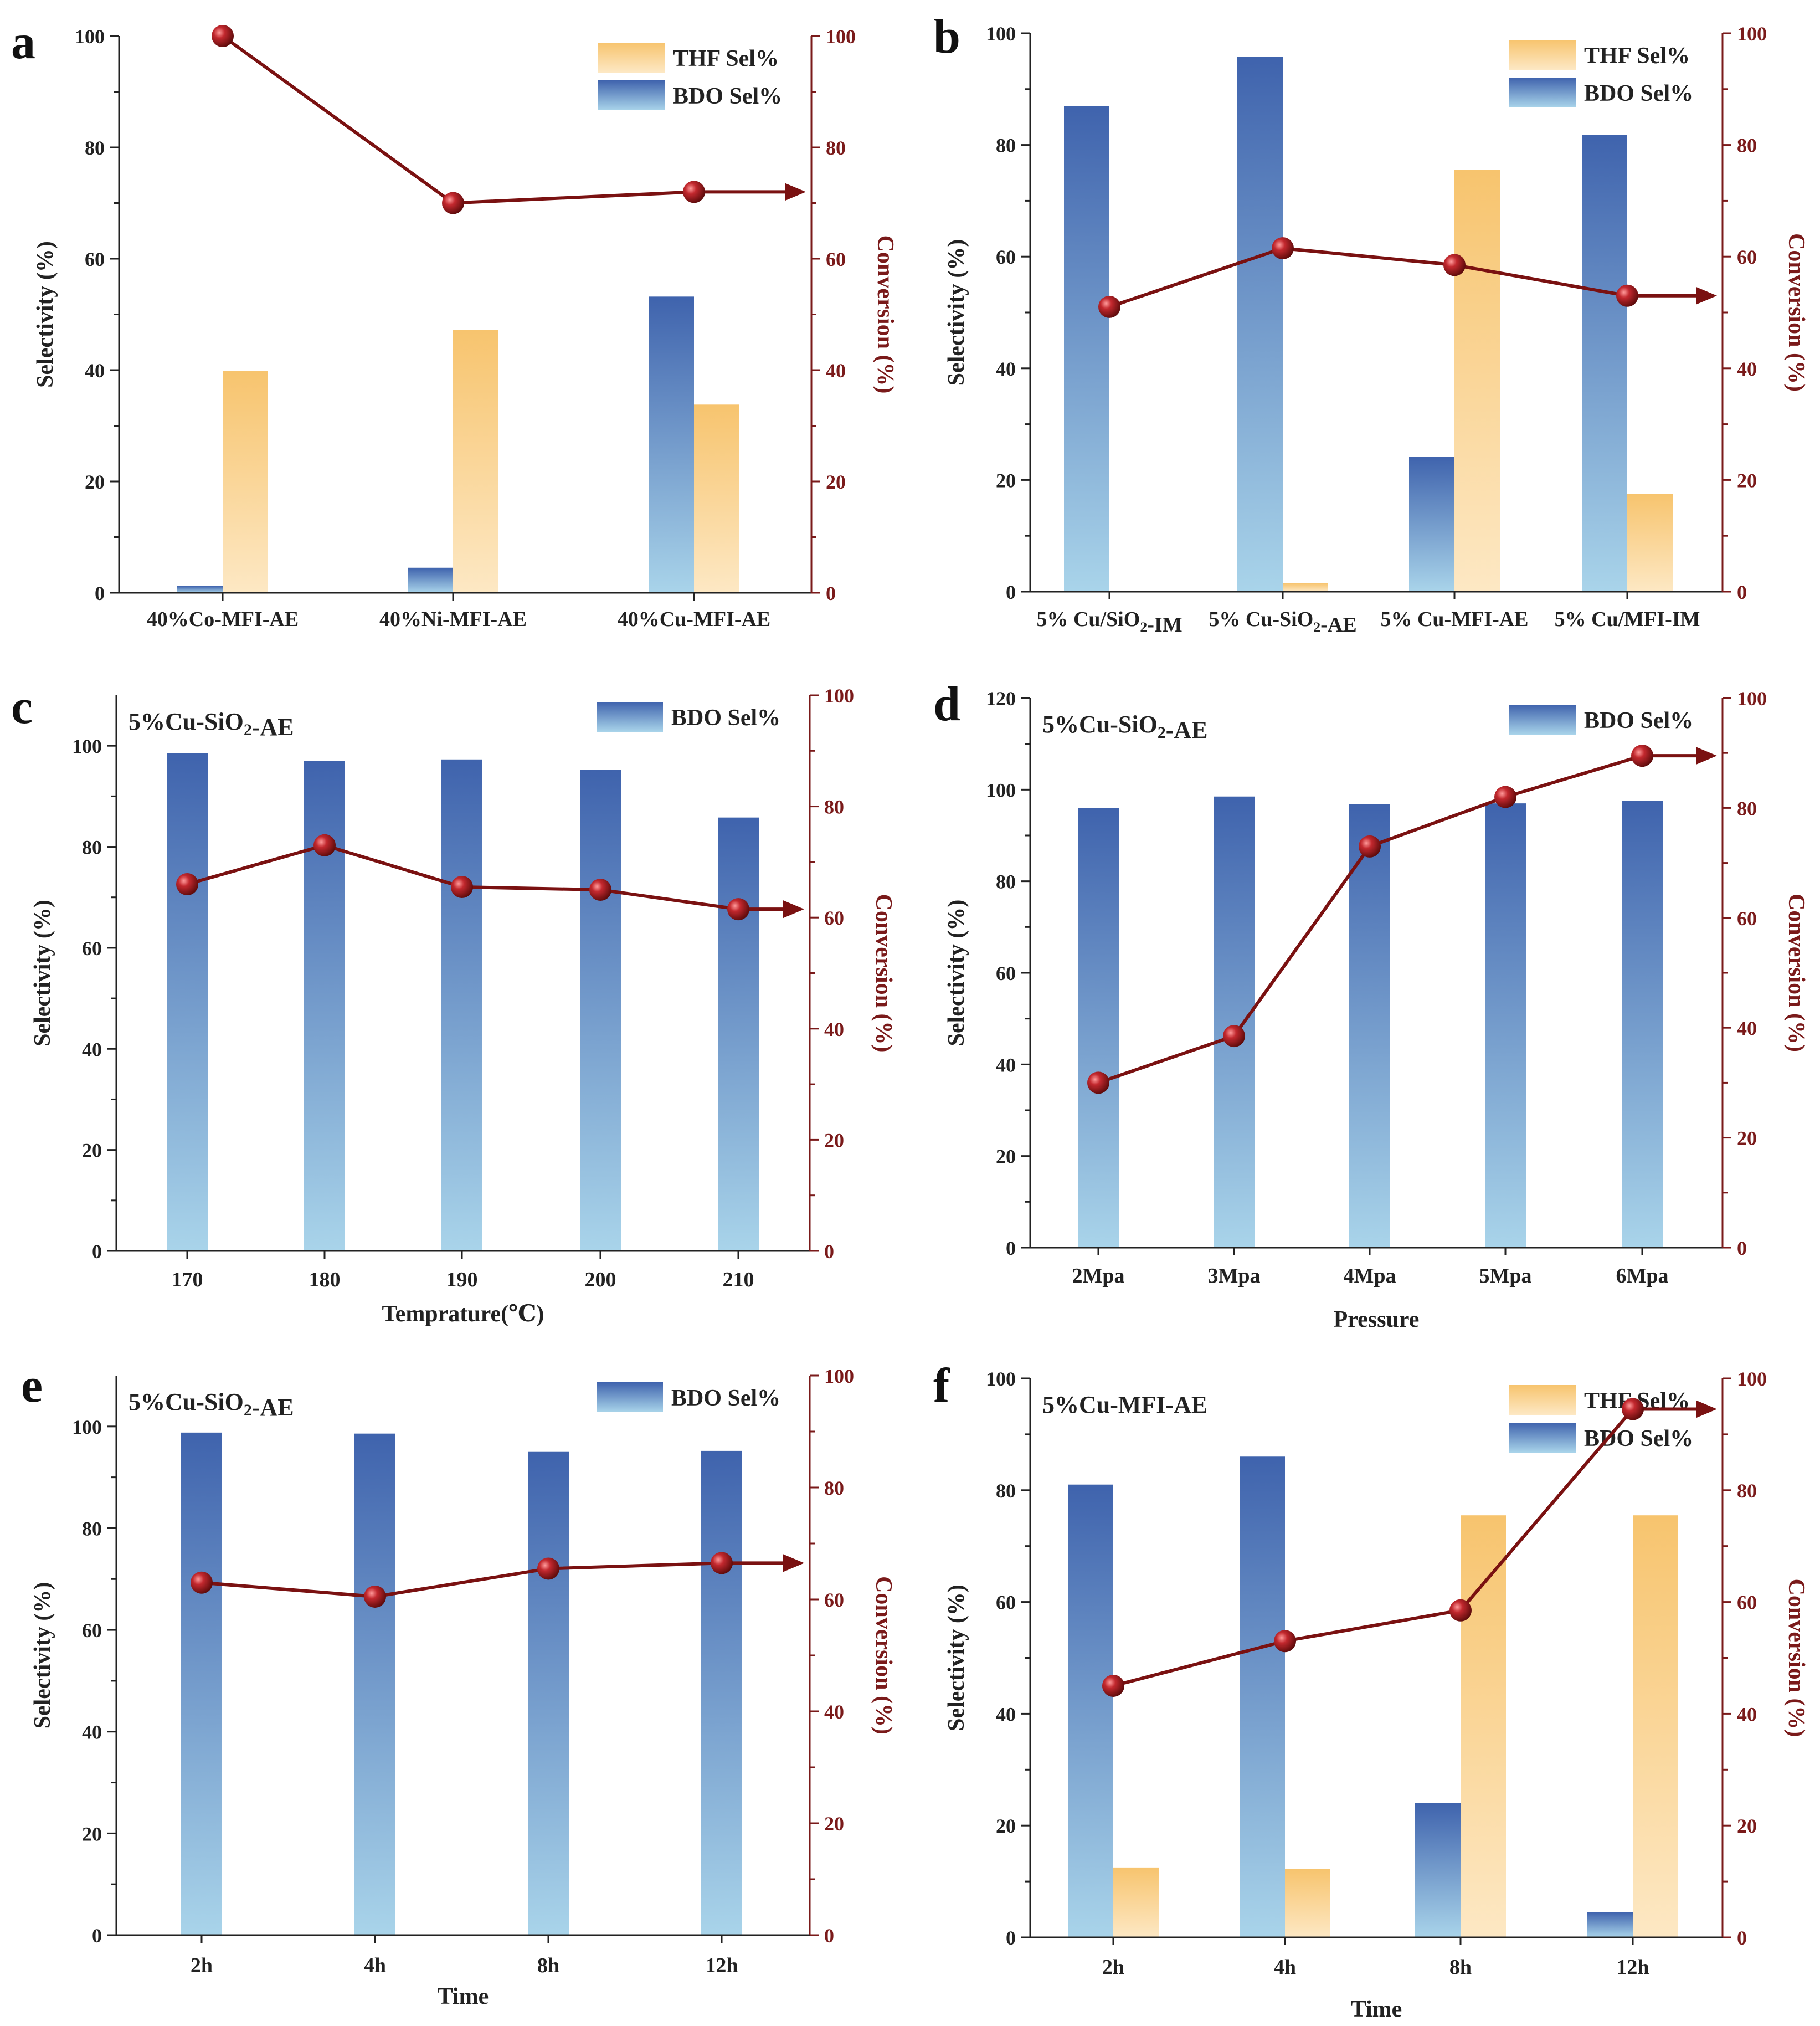 The image size is (1820, 2026). Describe the element at coordinates (1234, 1276) in the screenshot. I see `x-tick-label: 3Mpa` at that location.